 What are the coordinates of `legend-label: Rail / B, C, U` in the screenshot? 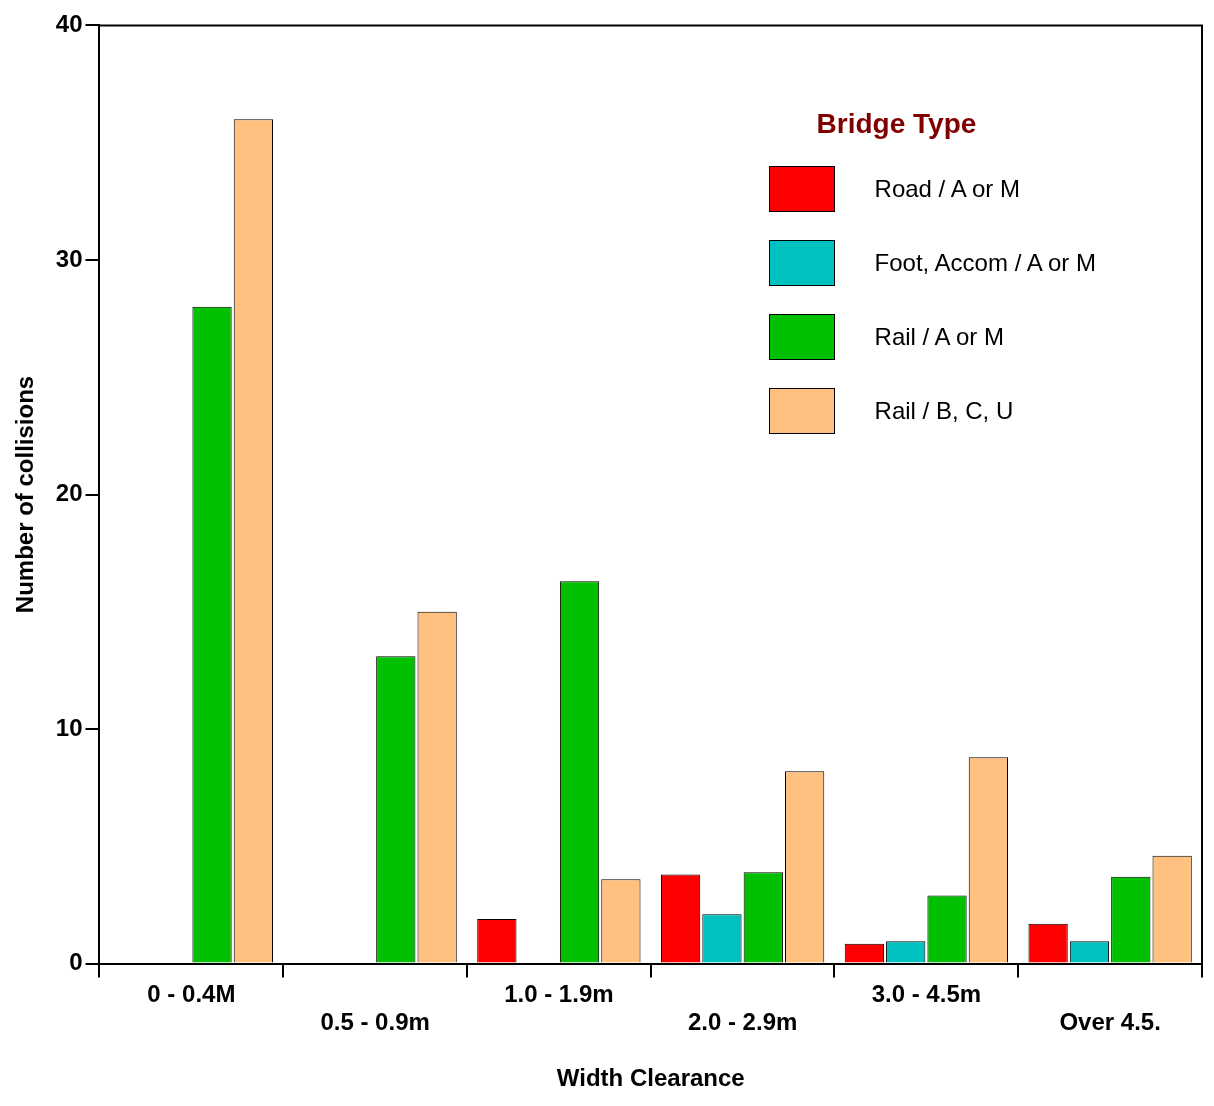 It's located at (944, 411).